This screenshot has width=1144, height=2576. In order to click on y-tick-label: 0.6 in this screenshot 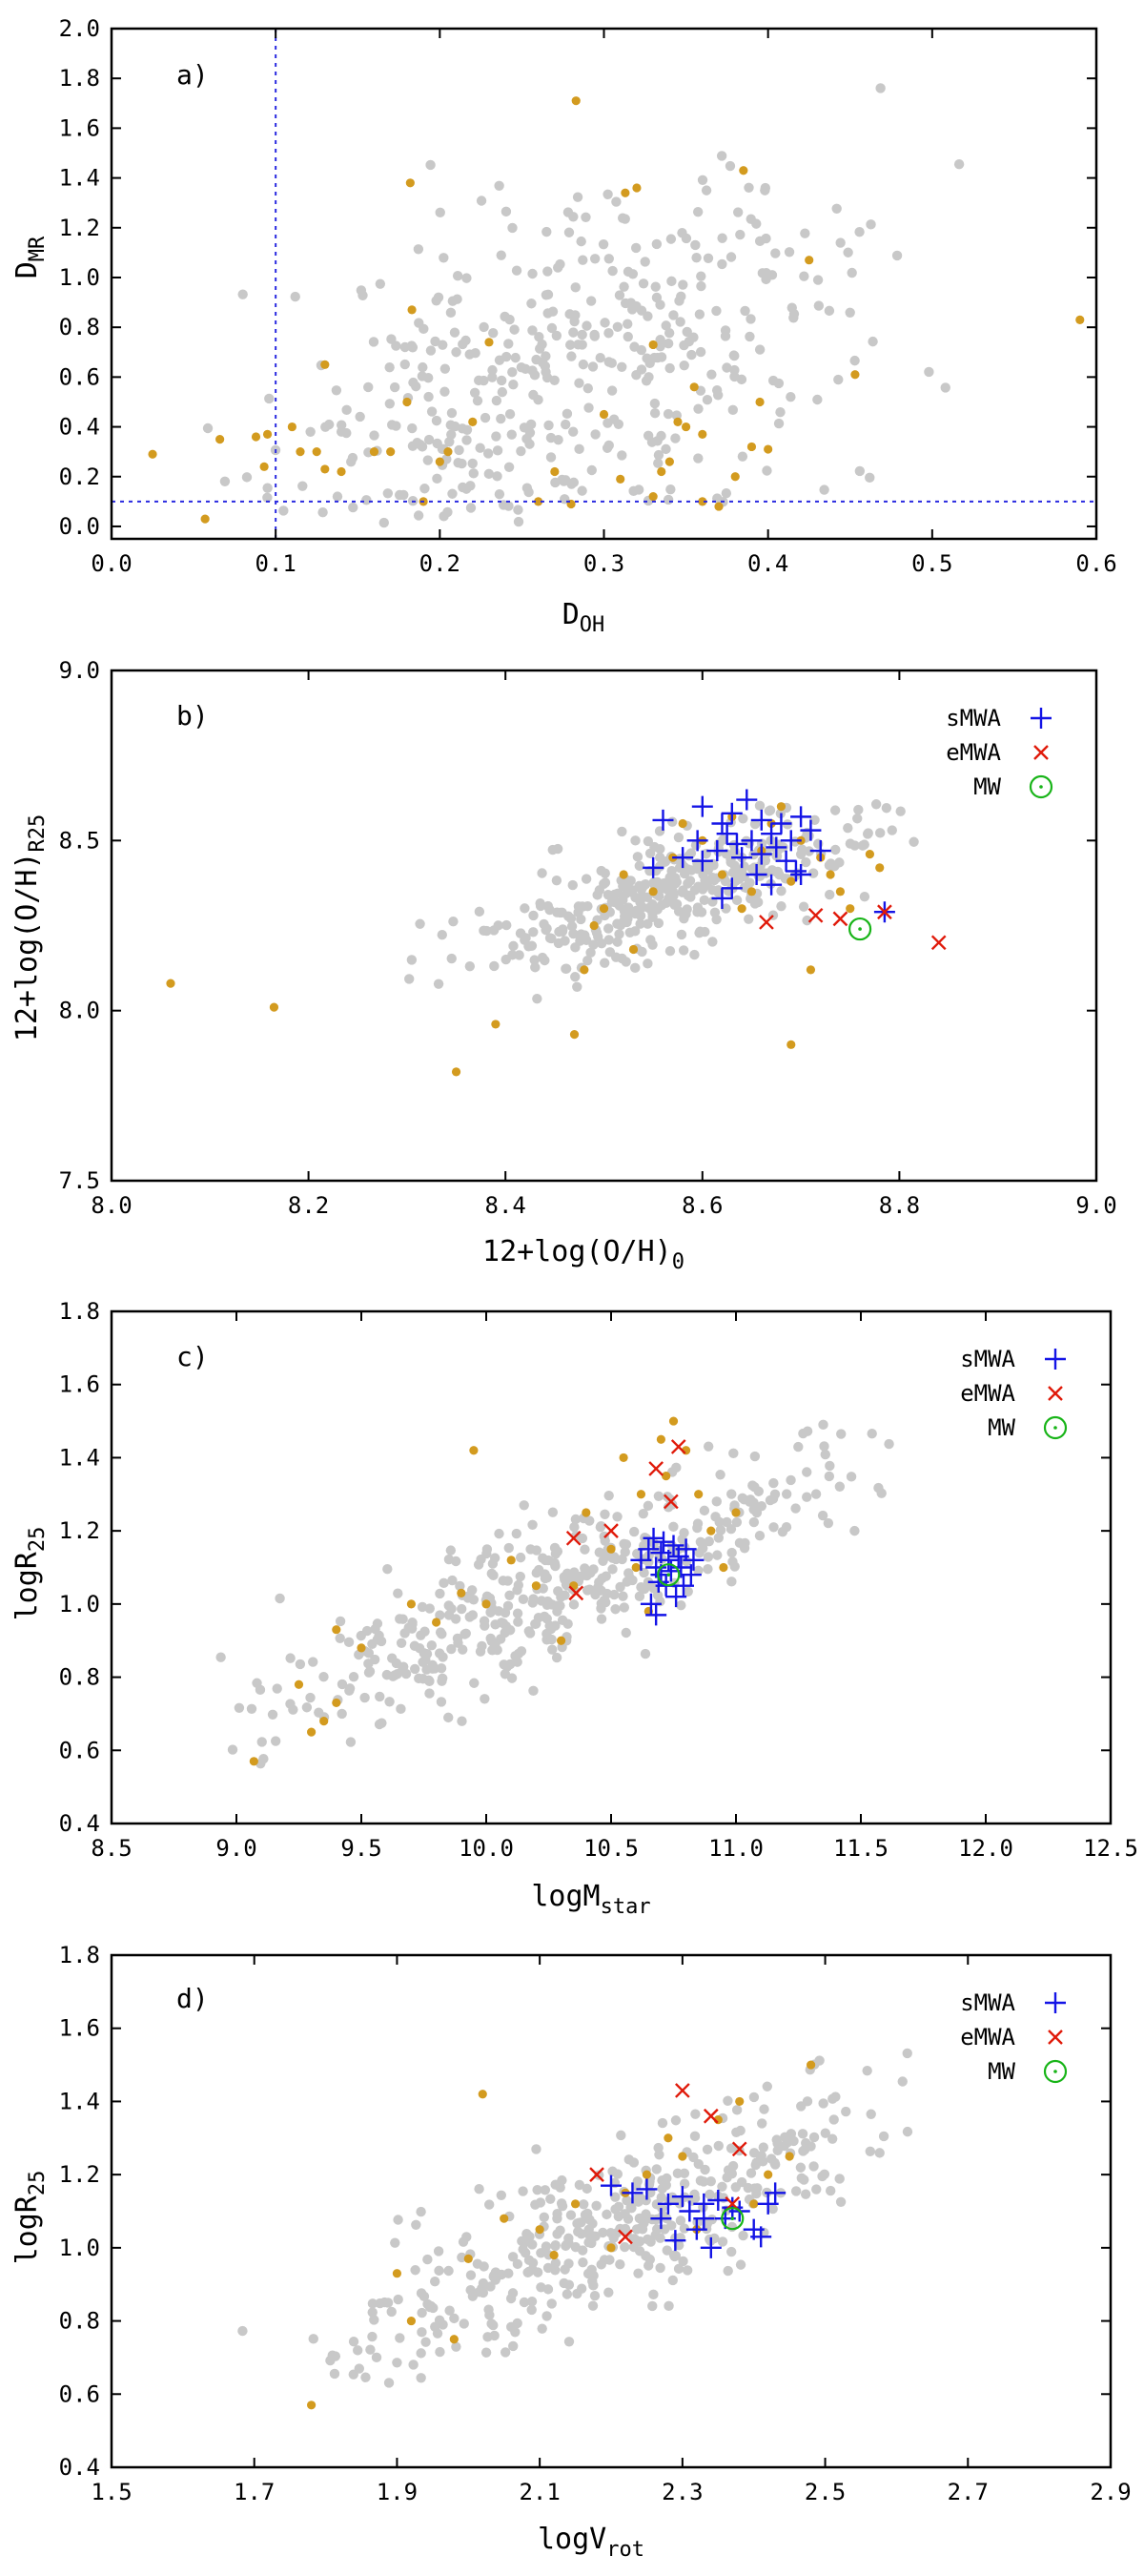, I will do `click(79, 2393)`.